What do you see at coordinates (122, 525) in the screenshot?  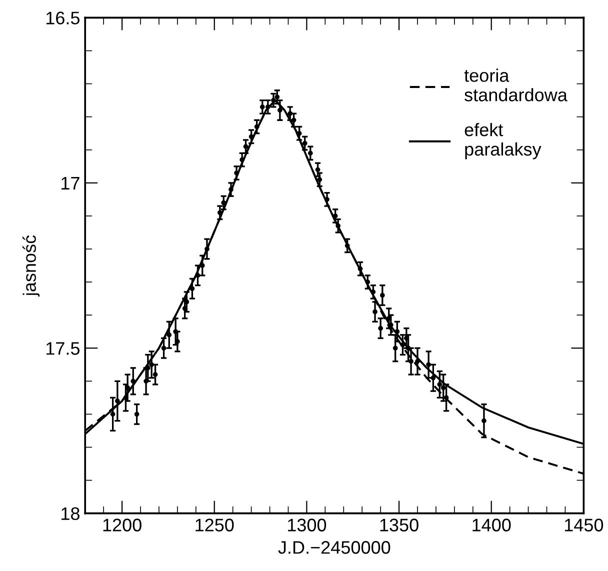 I see `x-tick-label: 1200` at bounding box center [122, 525].